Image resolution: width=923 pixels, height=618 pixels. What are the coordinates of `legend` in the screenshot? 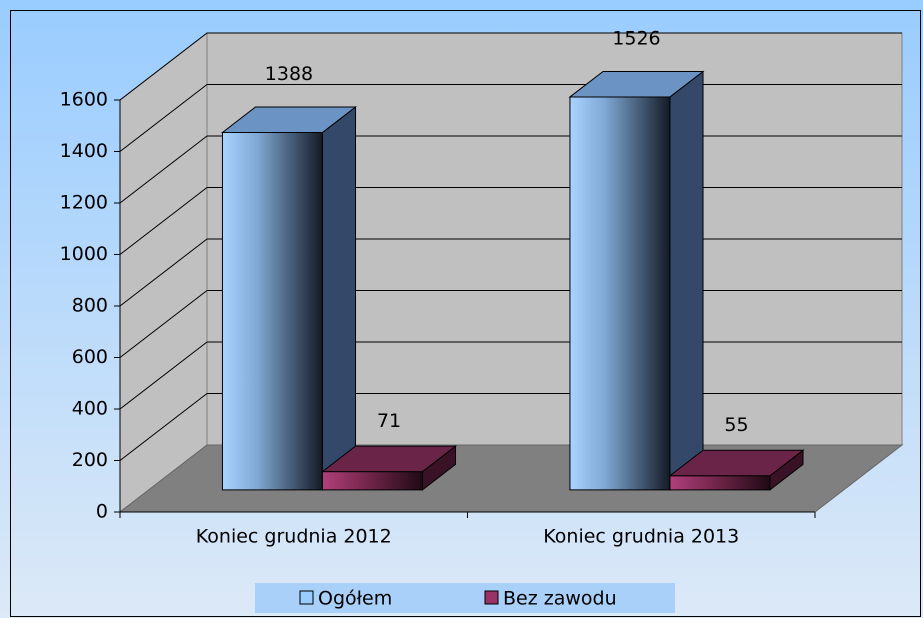 It's located at (465, 598).